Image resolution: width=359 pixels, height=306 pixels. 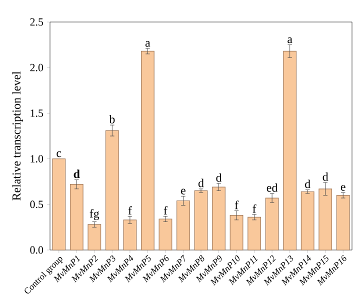 I want to click on y-tick-label: 2.5, so click(x=37, y=22).